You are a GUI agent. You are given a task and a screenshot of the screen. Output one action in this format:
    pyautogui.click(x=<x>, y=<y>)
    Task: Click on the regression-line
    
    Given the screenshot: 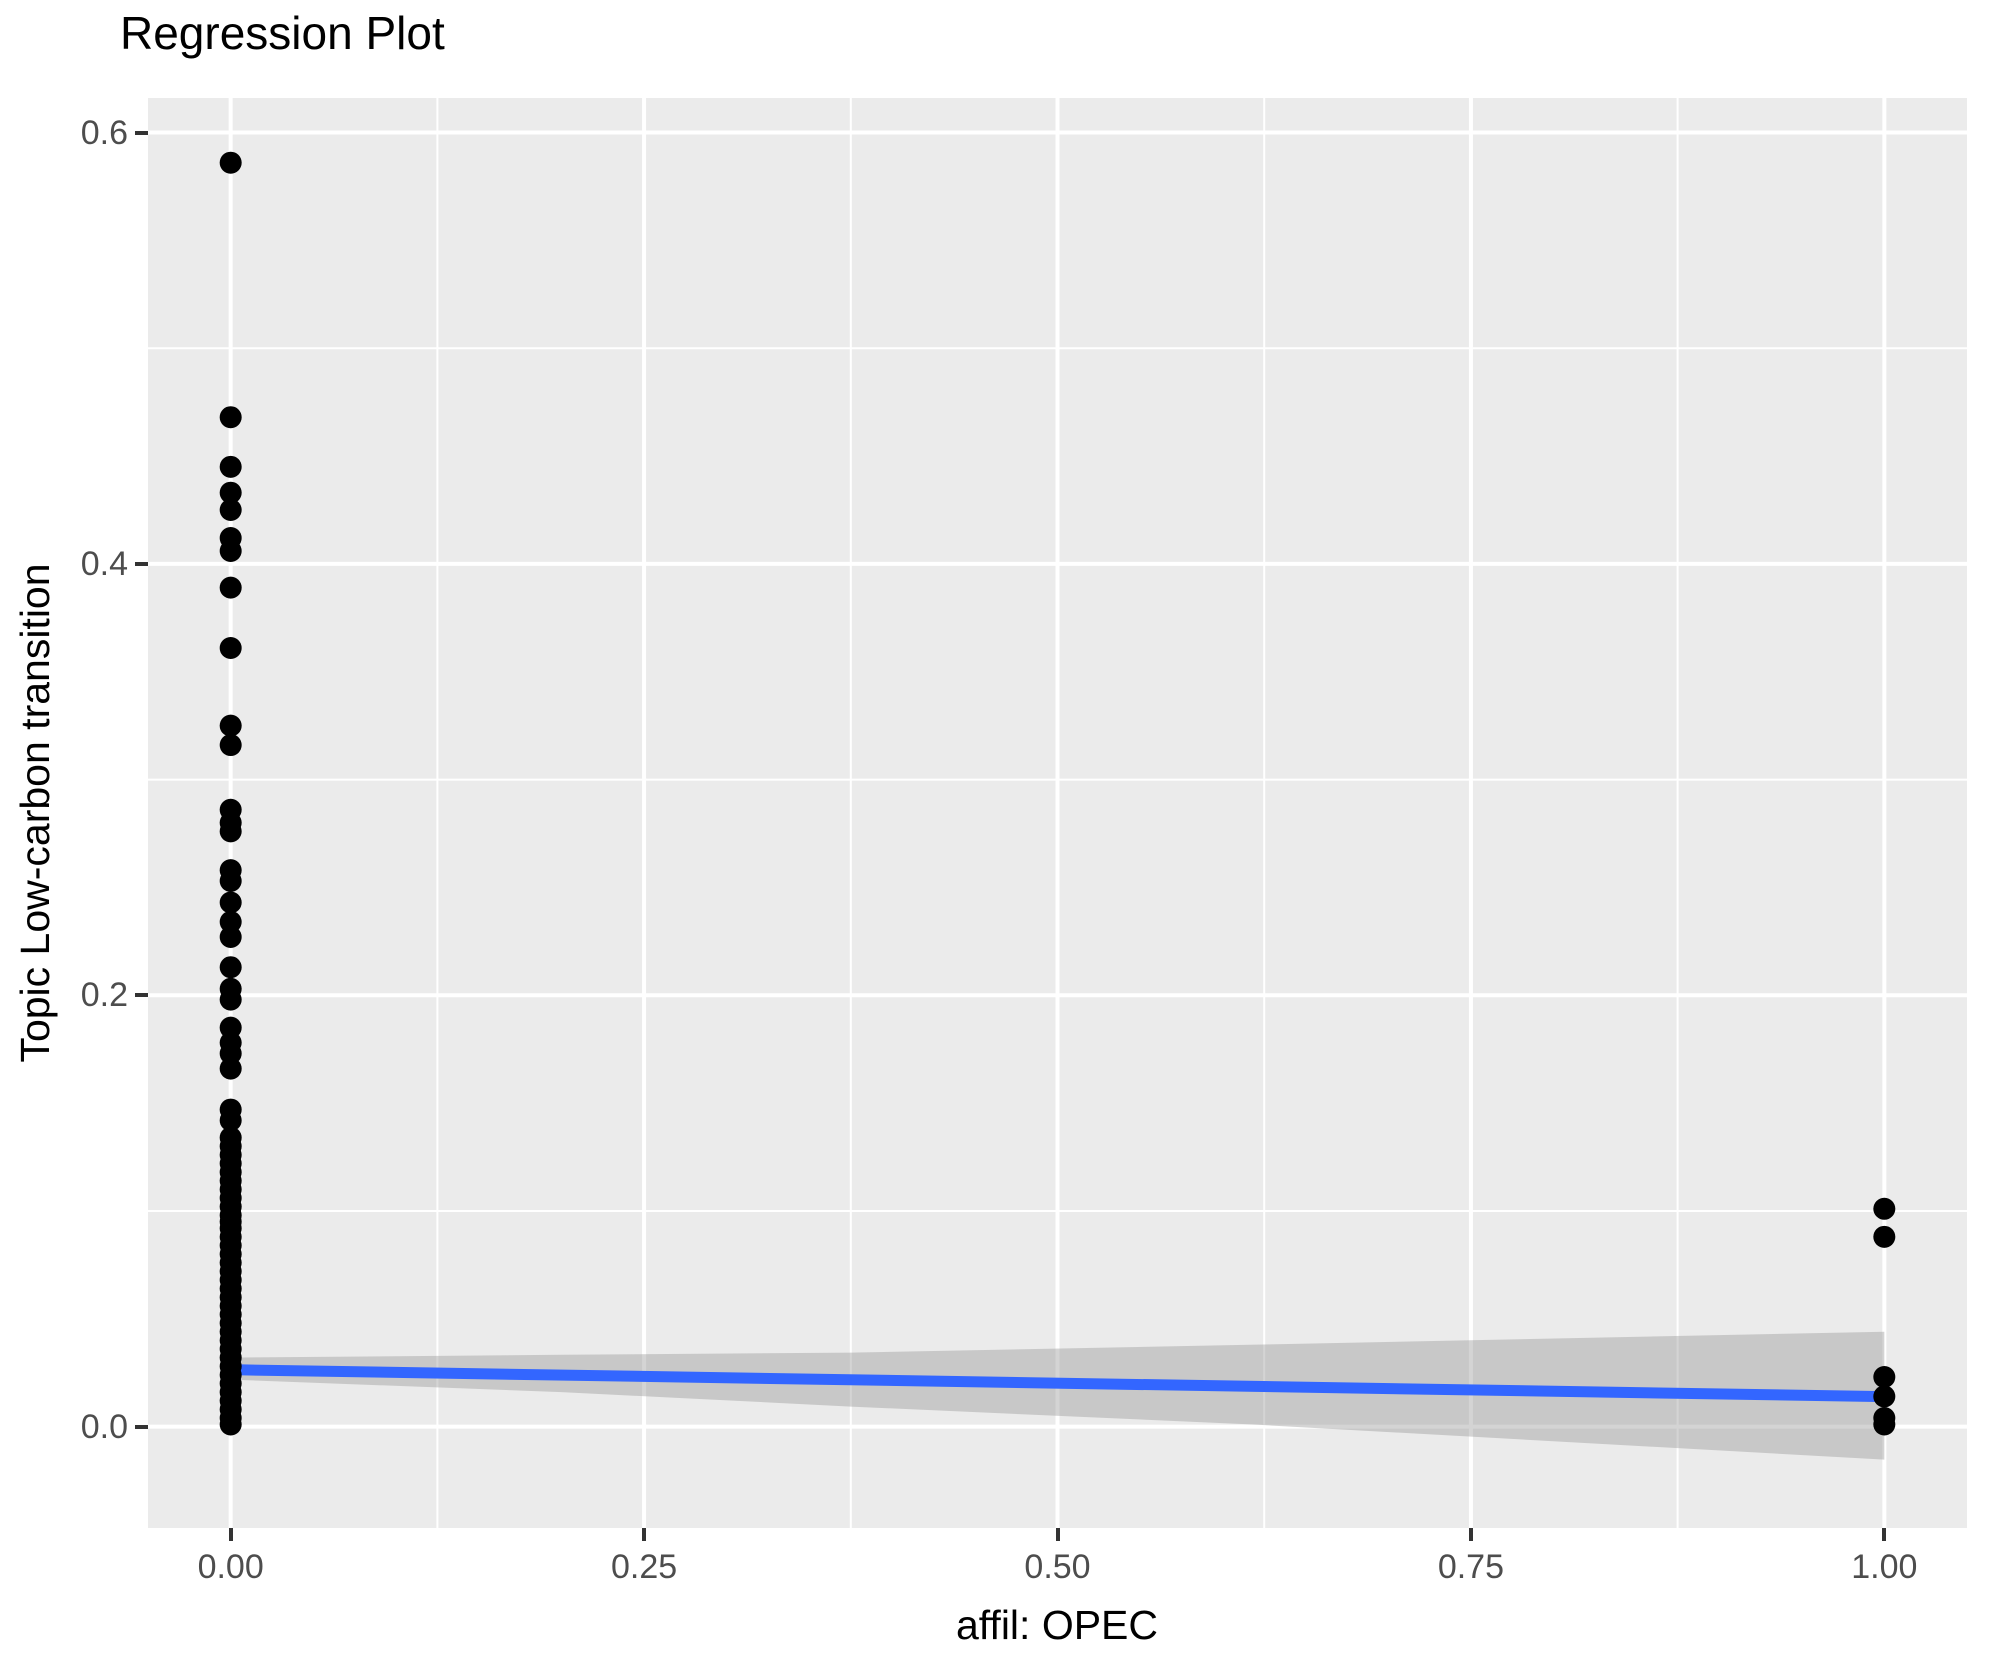 What is the action you would take?
    pyautogui.click(x=1057, y=1383)
    